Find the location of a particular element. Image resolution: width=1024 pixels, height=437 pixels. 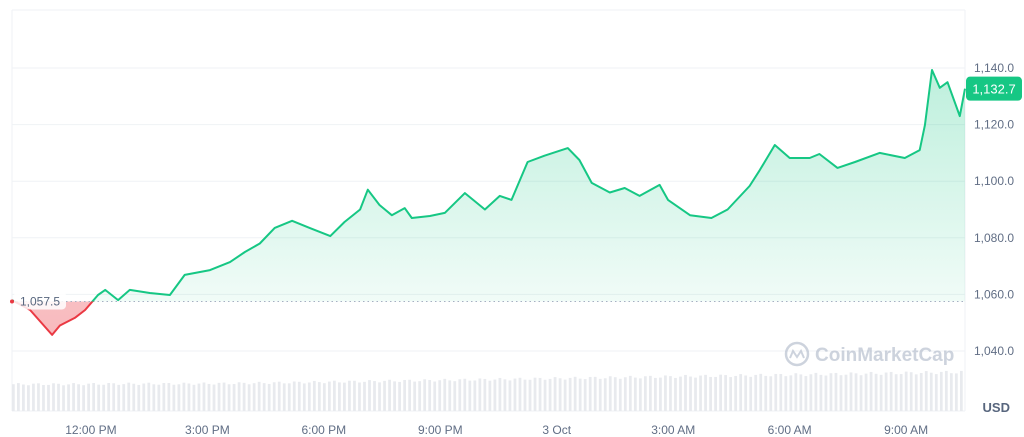

y-tick-label: 1,140.0 is located at coordinates (994, 68).